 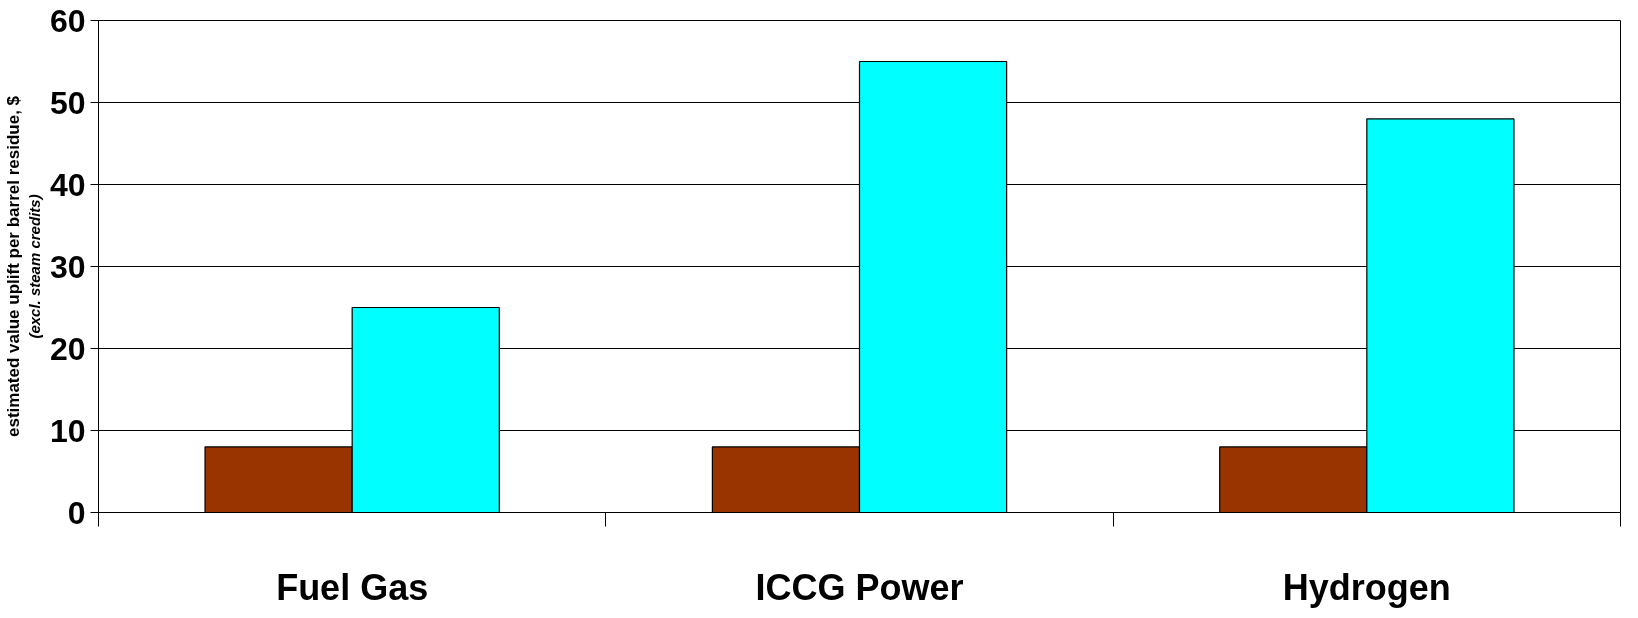 What do you see at coordinates (67, 430) in the screenshot?
I see `y-tick-label: 10` at bounding box center [67, 430].